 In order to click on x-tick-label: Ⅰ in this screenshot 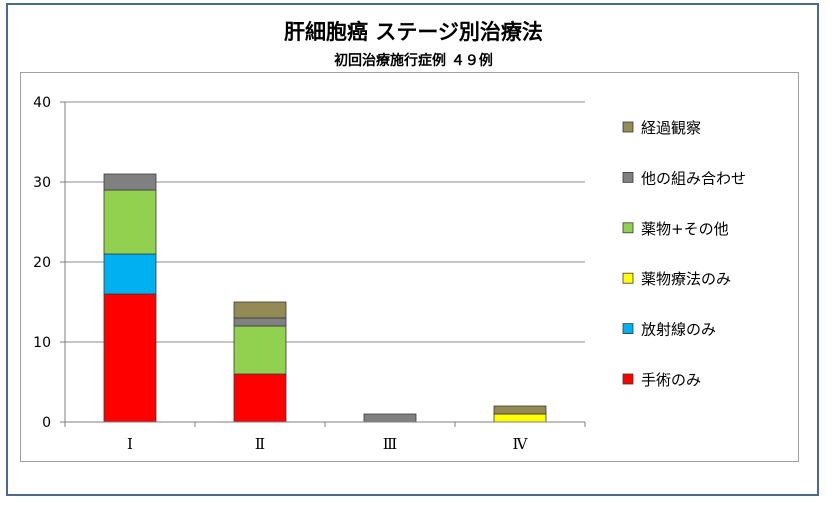, I will do `click(130, 444)`.